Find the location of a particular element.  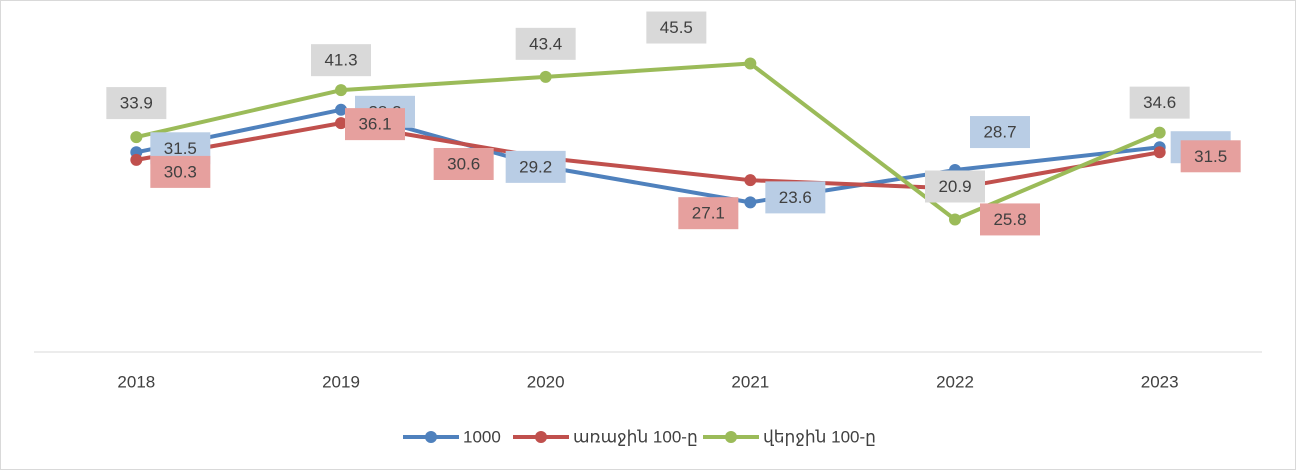

data-label: 41.3 is located at coordinates (340, 60).